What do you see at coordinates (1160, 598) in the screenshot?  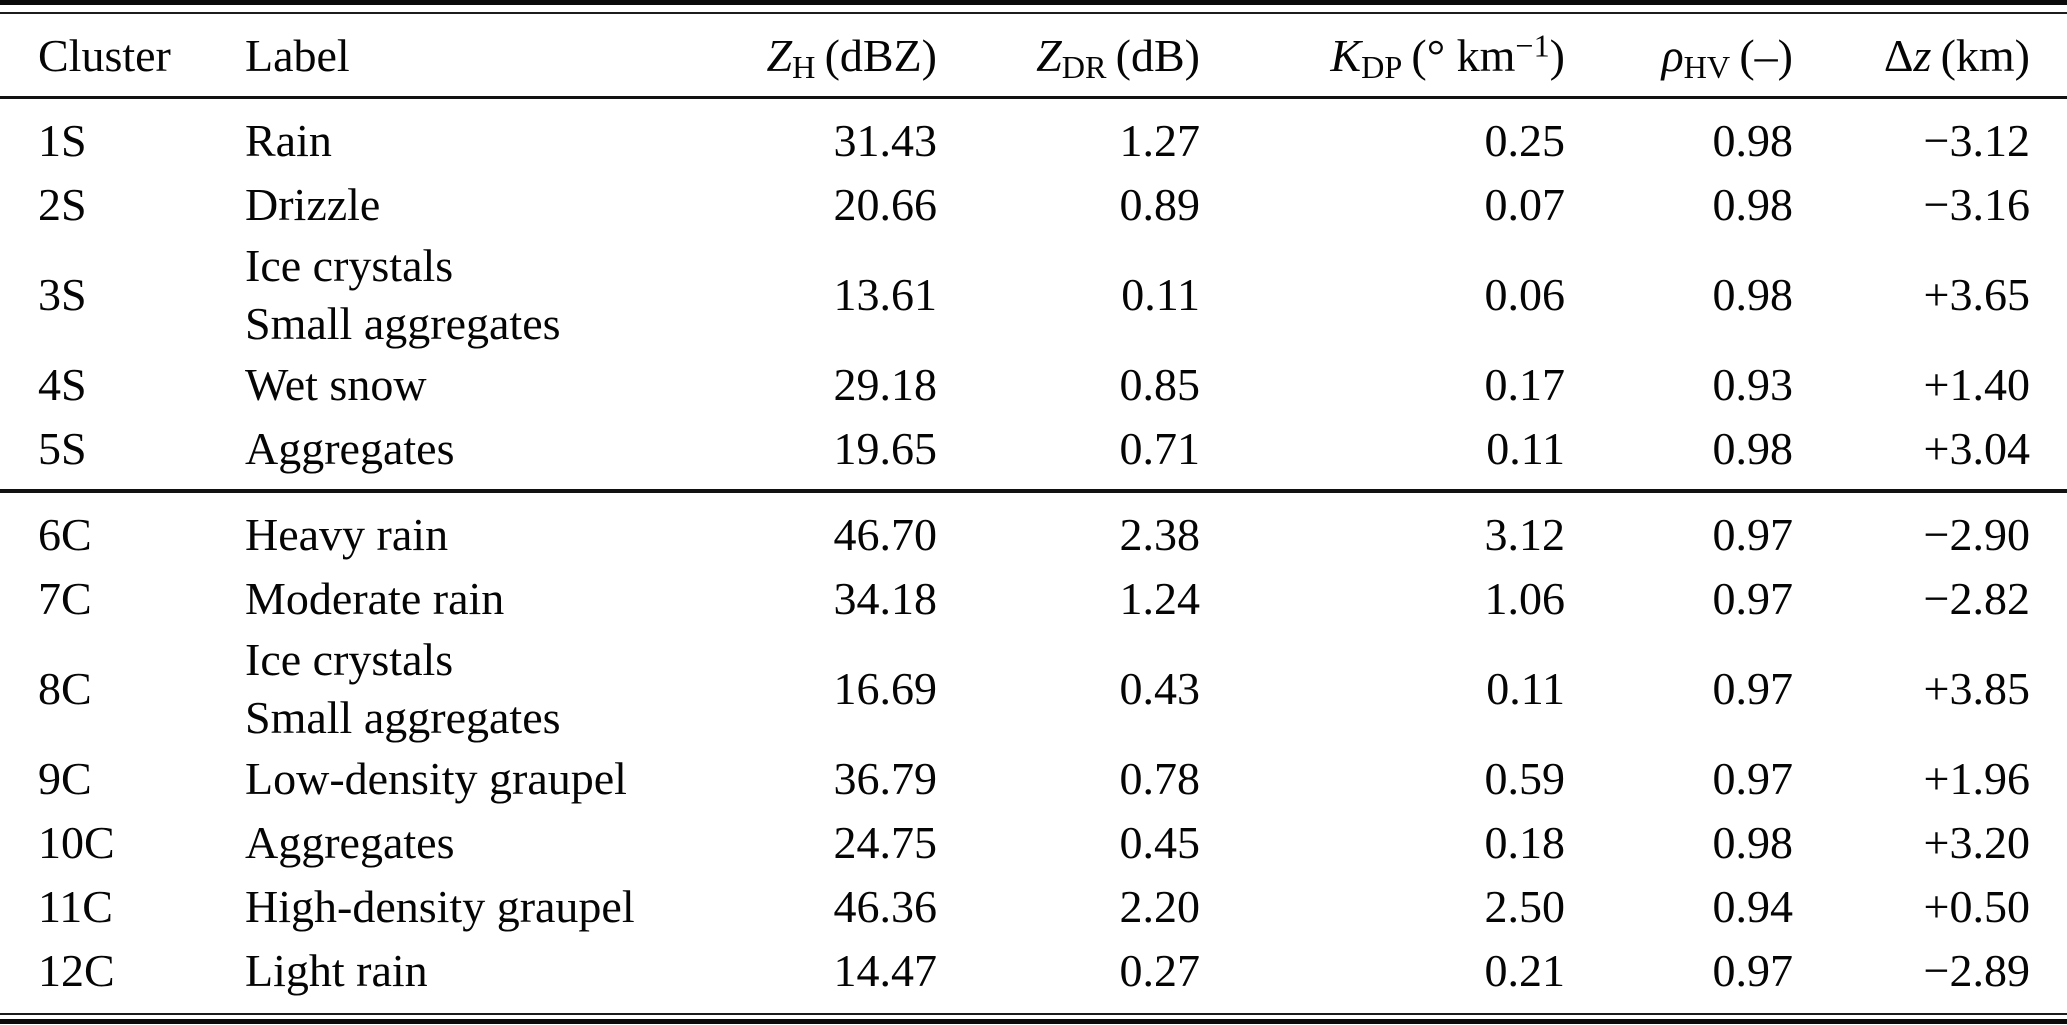 I see `zdr-cell: 1.24` at bounding box center [1160, 598].